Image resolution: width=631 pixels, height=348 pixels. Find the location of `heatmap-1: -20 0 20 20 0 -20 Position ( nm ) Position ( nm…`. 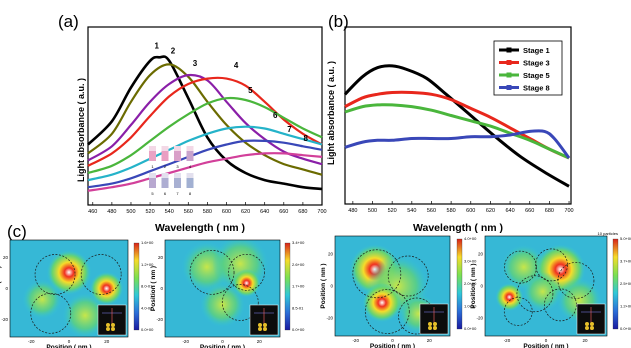

heatmap-1: -20 0 20 20 0 -20 Position ( nm ) Position ( nm… is located at coordinates (77, 293).